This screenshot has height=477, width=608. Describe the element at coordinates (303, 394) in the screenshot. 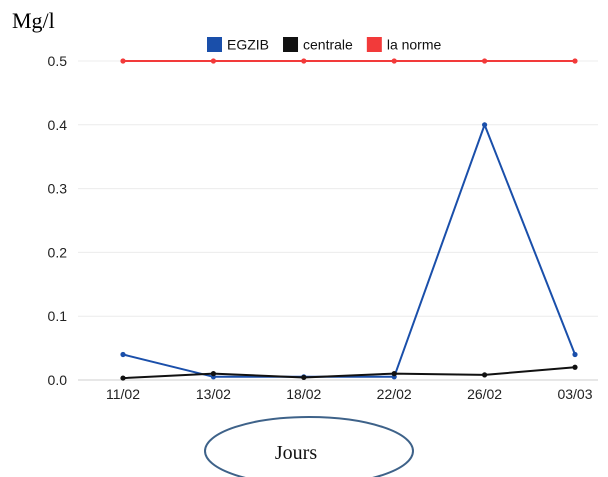

I see `x-tick-label: 18/02` at that location.